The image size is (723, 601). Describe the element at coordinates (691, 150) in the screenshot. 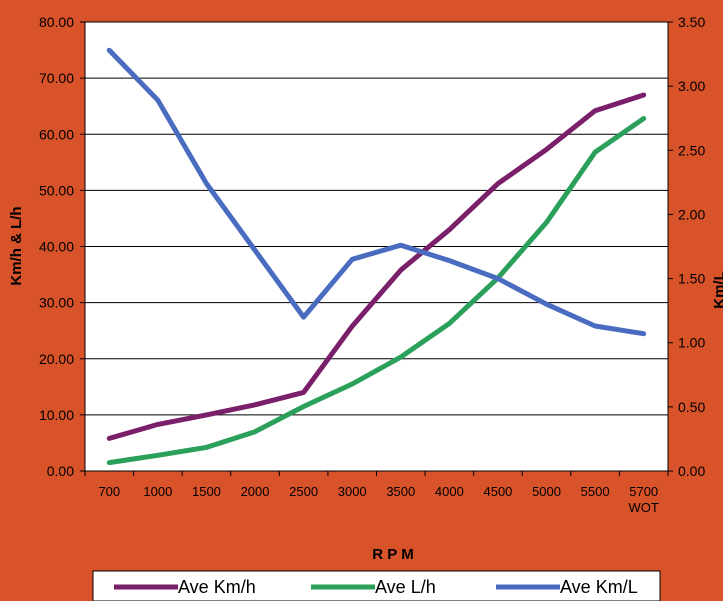

I see `y-right-tick-label: 2.50` at that location.